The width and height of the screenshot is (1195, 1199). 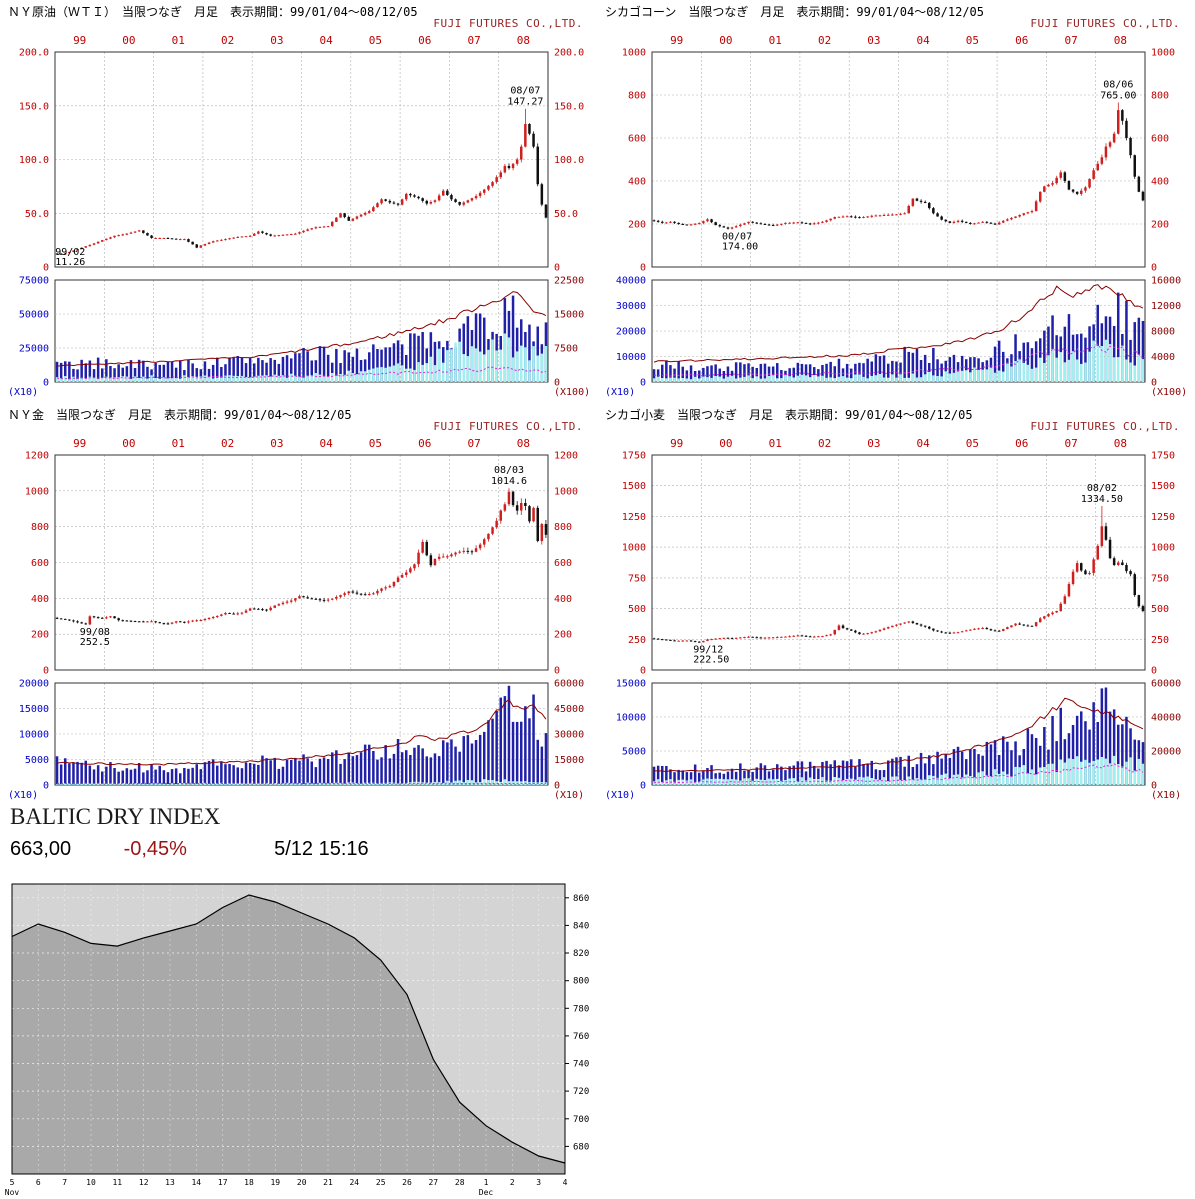 What do you see at coordinates (275, 1182) in the screenshot?
I see `baltic-x-tick: 19` at bounding box center [275, 1182].